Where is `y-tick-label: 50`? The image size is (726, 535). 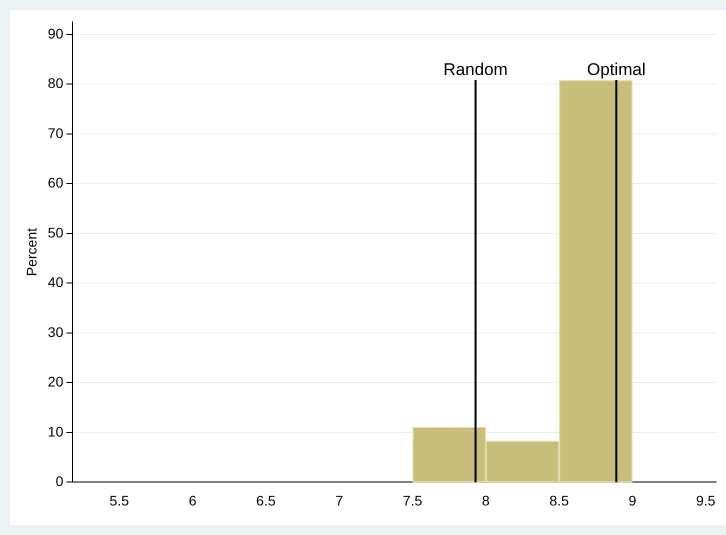
y-tick-label: 50 is located at coordinates (56, 232).